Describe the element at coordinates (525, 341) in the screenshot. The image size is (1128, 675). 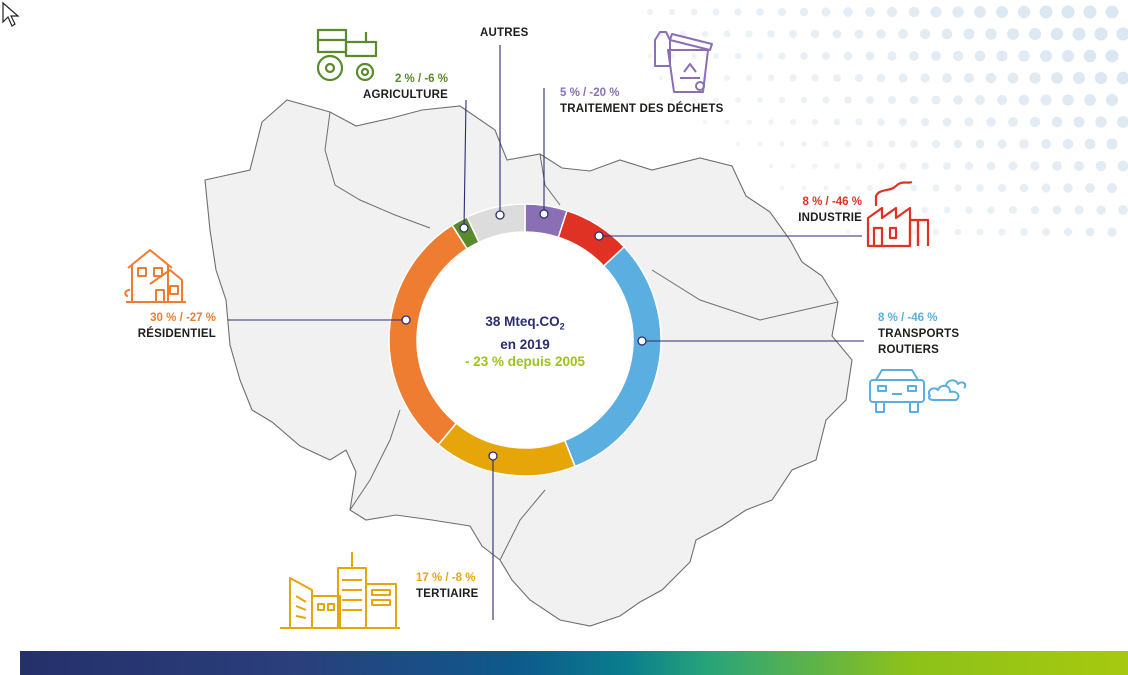
I see `donut-center-summary: 38 Mteq.CO2 en 2019 - 23 % depuis 2005` at that location.